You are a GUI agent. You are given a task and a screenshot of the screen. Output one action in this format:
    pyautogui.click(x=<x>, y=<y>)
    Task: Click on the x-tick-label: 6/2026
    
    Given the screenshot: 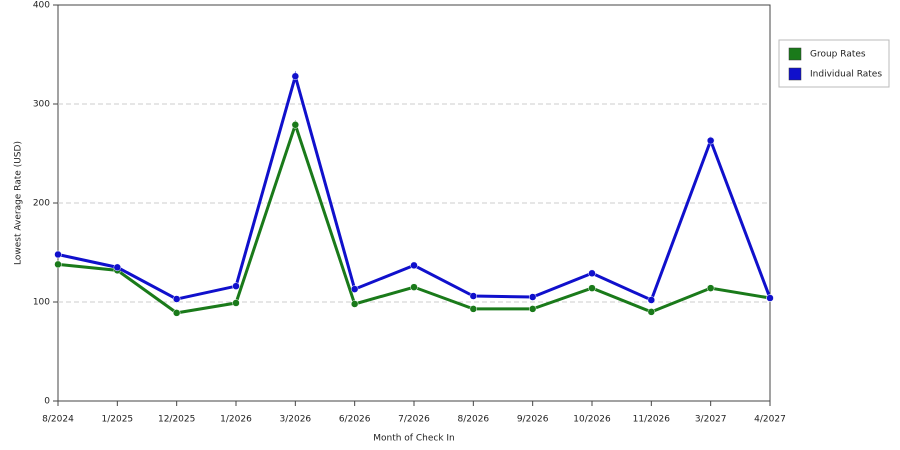 What is the action you would take?
    pyautogui.click(x=355, y=420)
    